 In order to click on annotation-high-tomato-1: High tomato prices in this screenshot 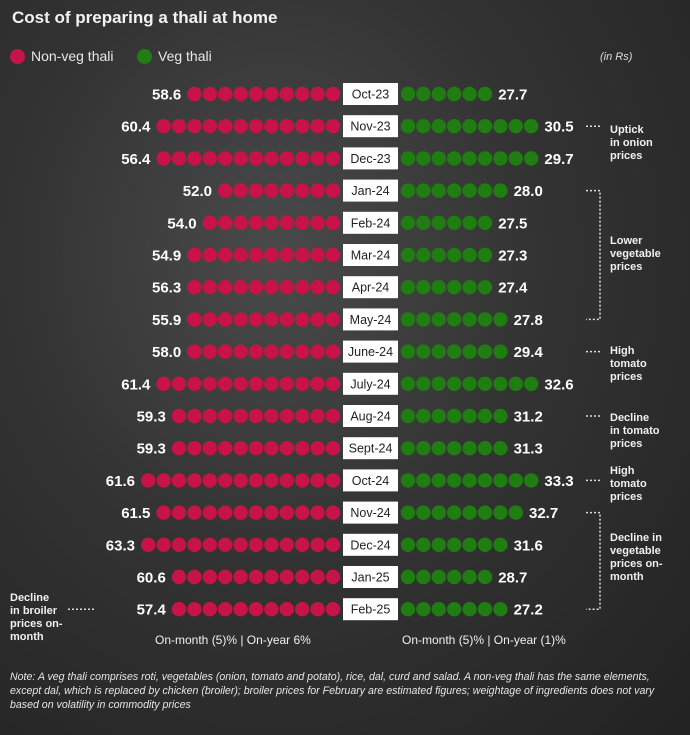, I will do `click(628, 364)`.